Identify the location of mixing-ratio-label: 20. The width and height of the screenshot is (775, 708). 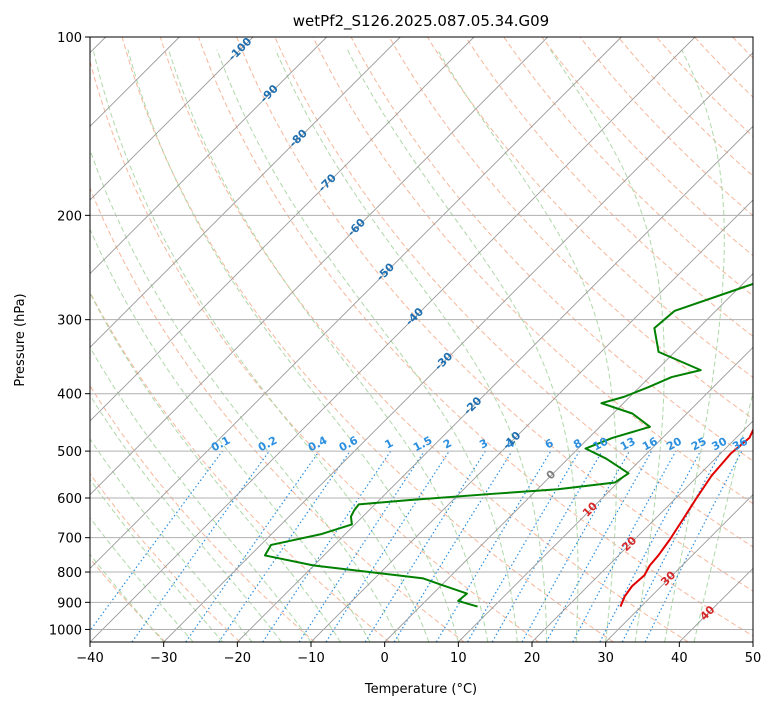
(674, 444).